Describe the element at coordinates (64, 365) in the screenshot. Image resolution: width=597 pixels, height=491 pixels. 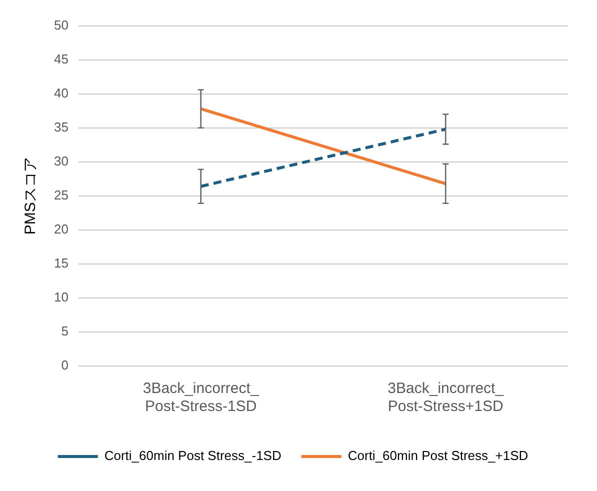
I see `y-tick-label: 0` at that location.